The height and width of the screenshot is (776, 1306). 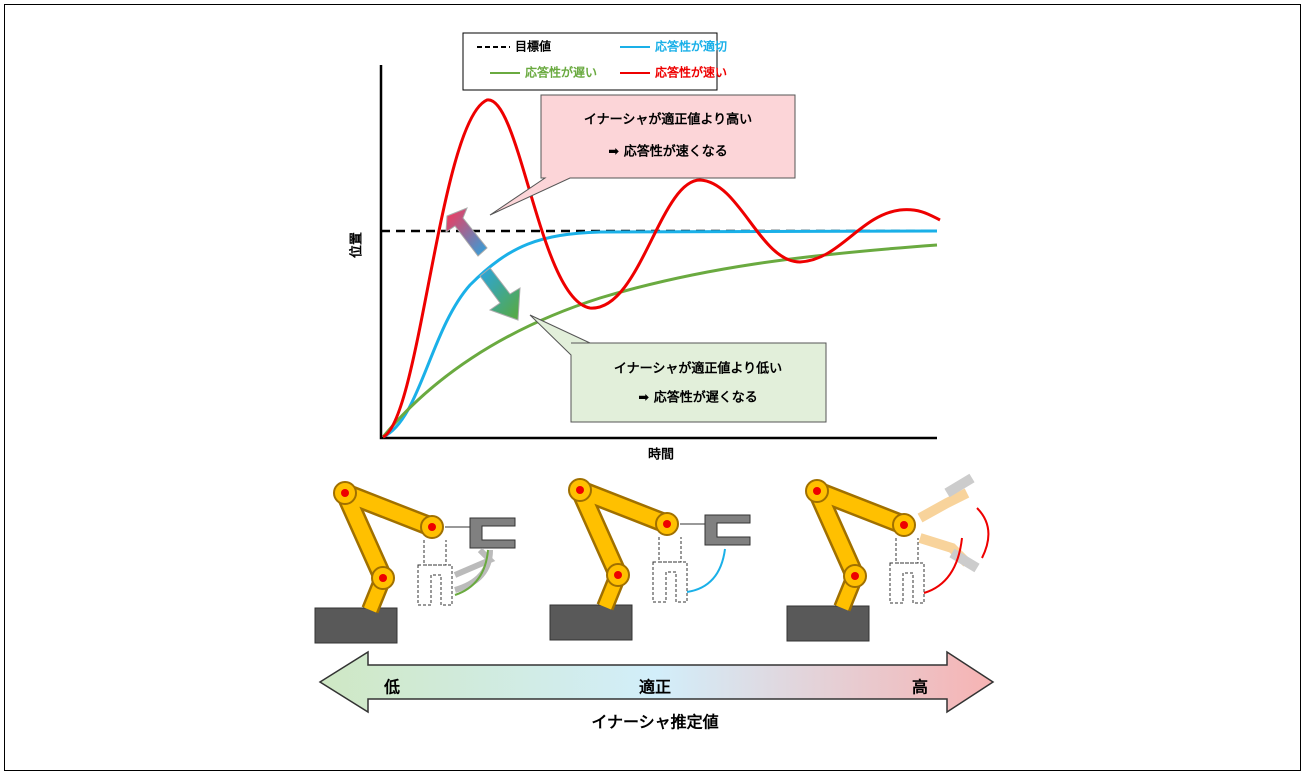 I want to click on scale-arrow, so click(x=656, y=682).